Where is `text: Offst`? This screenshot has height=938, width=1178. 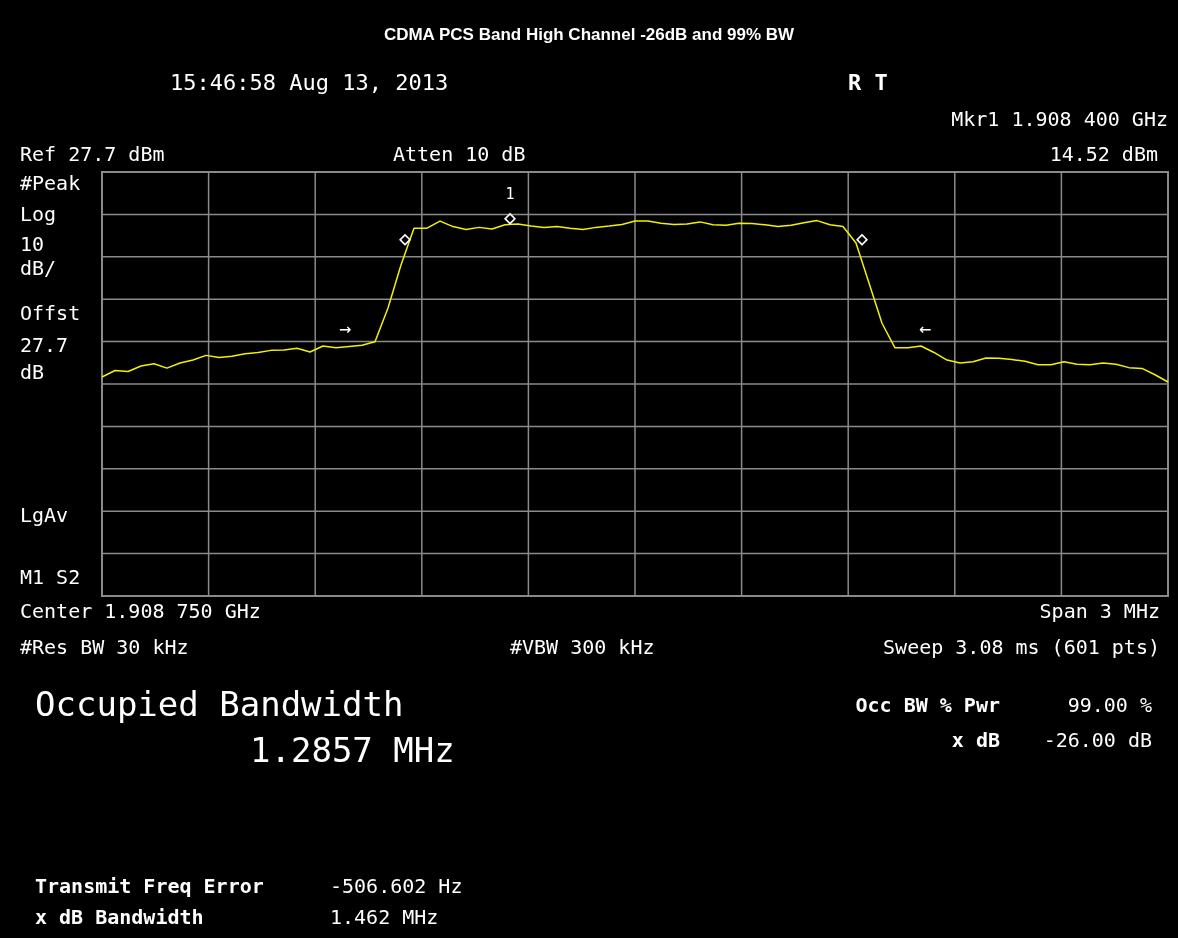
text: Offst is located at coordinates (50, 313).